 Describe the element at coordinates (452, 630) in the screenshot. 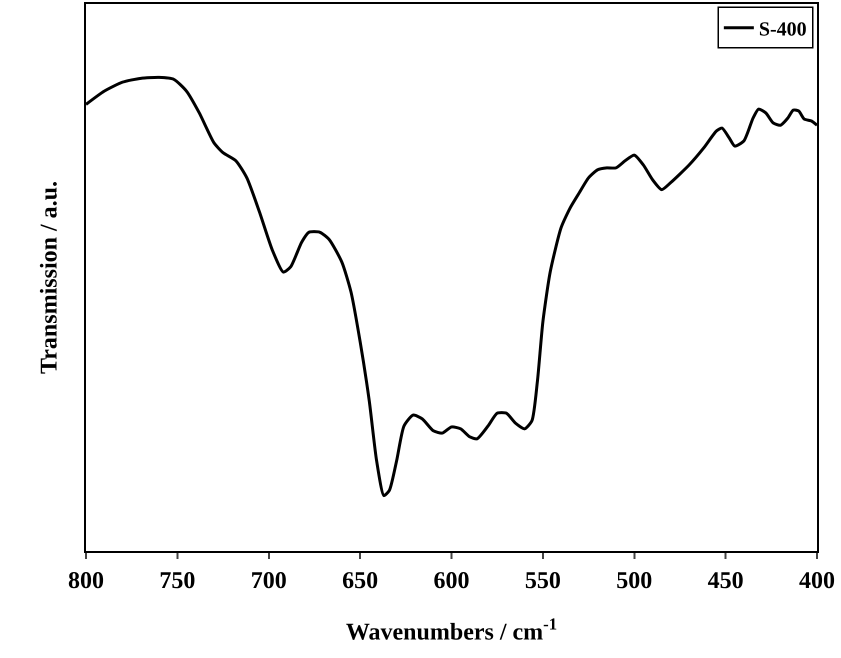

I see `x-axis-title: Wavenumbers / cm$^{-1}$` at that location.